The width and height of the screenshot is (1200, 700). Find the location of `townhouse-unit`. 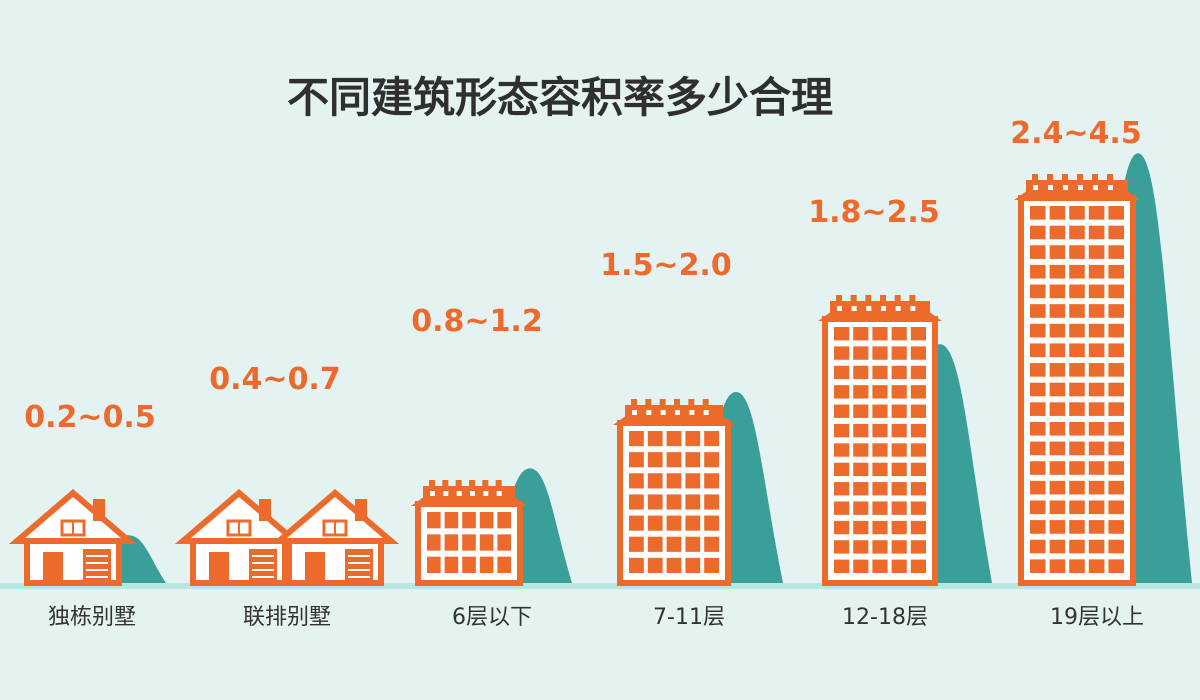

townhouse-unit is located at coordinates (239, 537).